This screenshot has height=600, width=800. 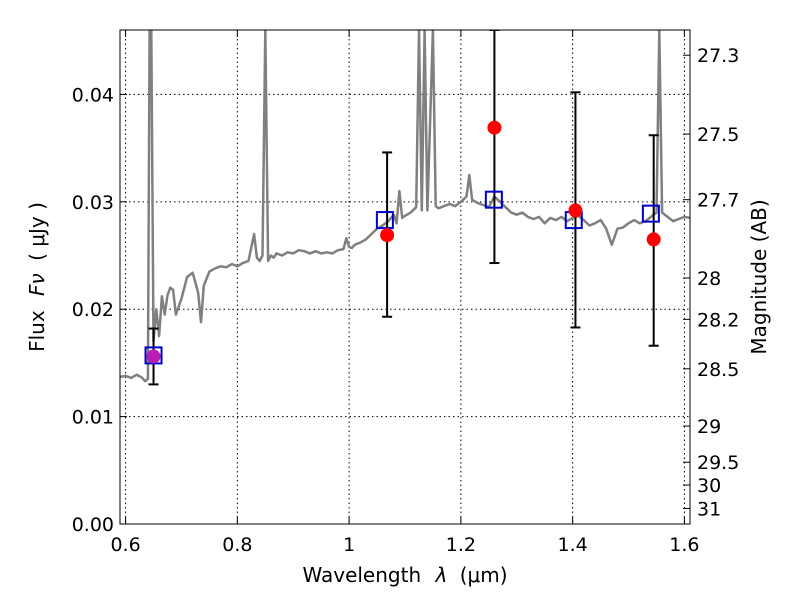 What do you see at coordinates (93, 310) in the screenshot?
I see `y-tick-label: 0.02` at bounding box center [93, 310].